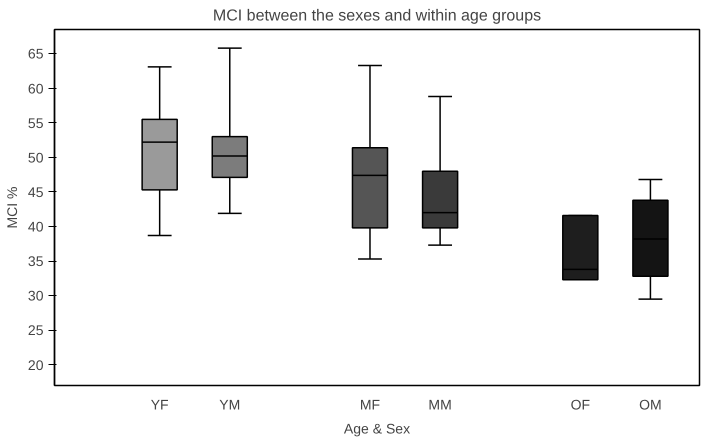 The image size is (709, 439). Describe the element at coordinates (580, 404) in the screenshot. I see `x-tick-label: OF` at that location.